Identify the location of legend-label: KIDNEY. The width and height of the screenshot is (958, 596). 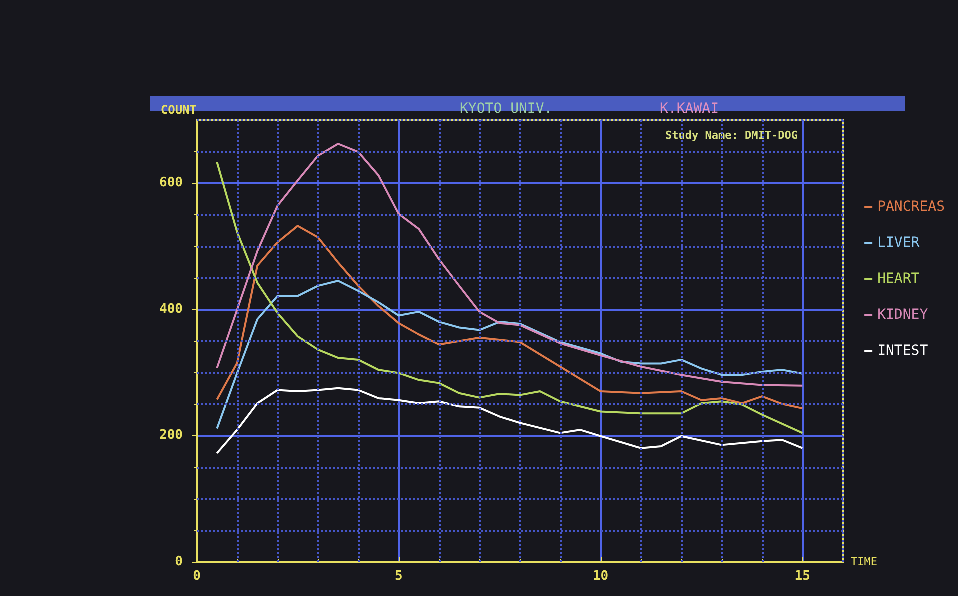
(903, 315).